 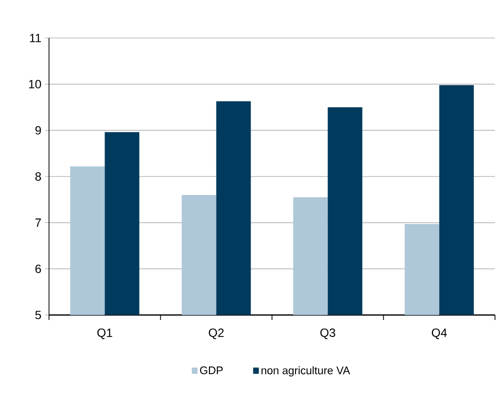 I want to click on x-tick-label: Q1, so click(x=104, y=334).